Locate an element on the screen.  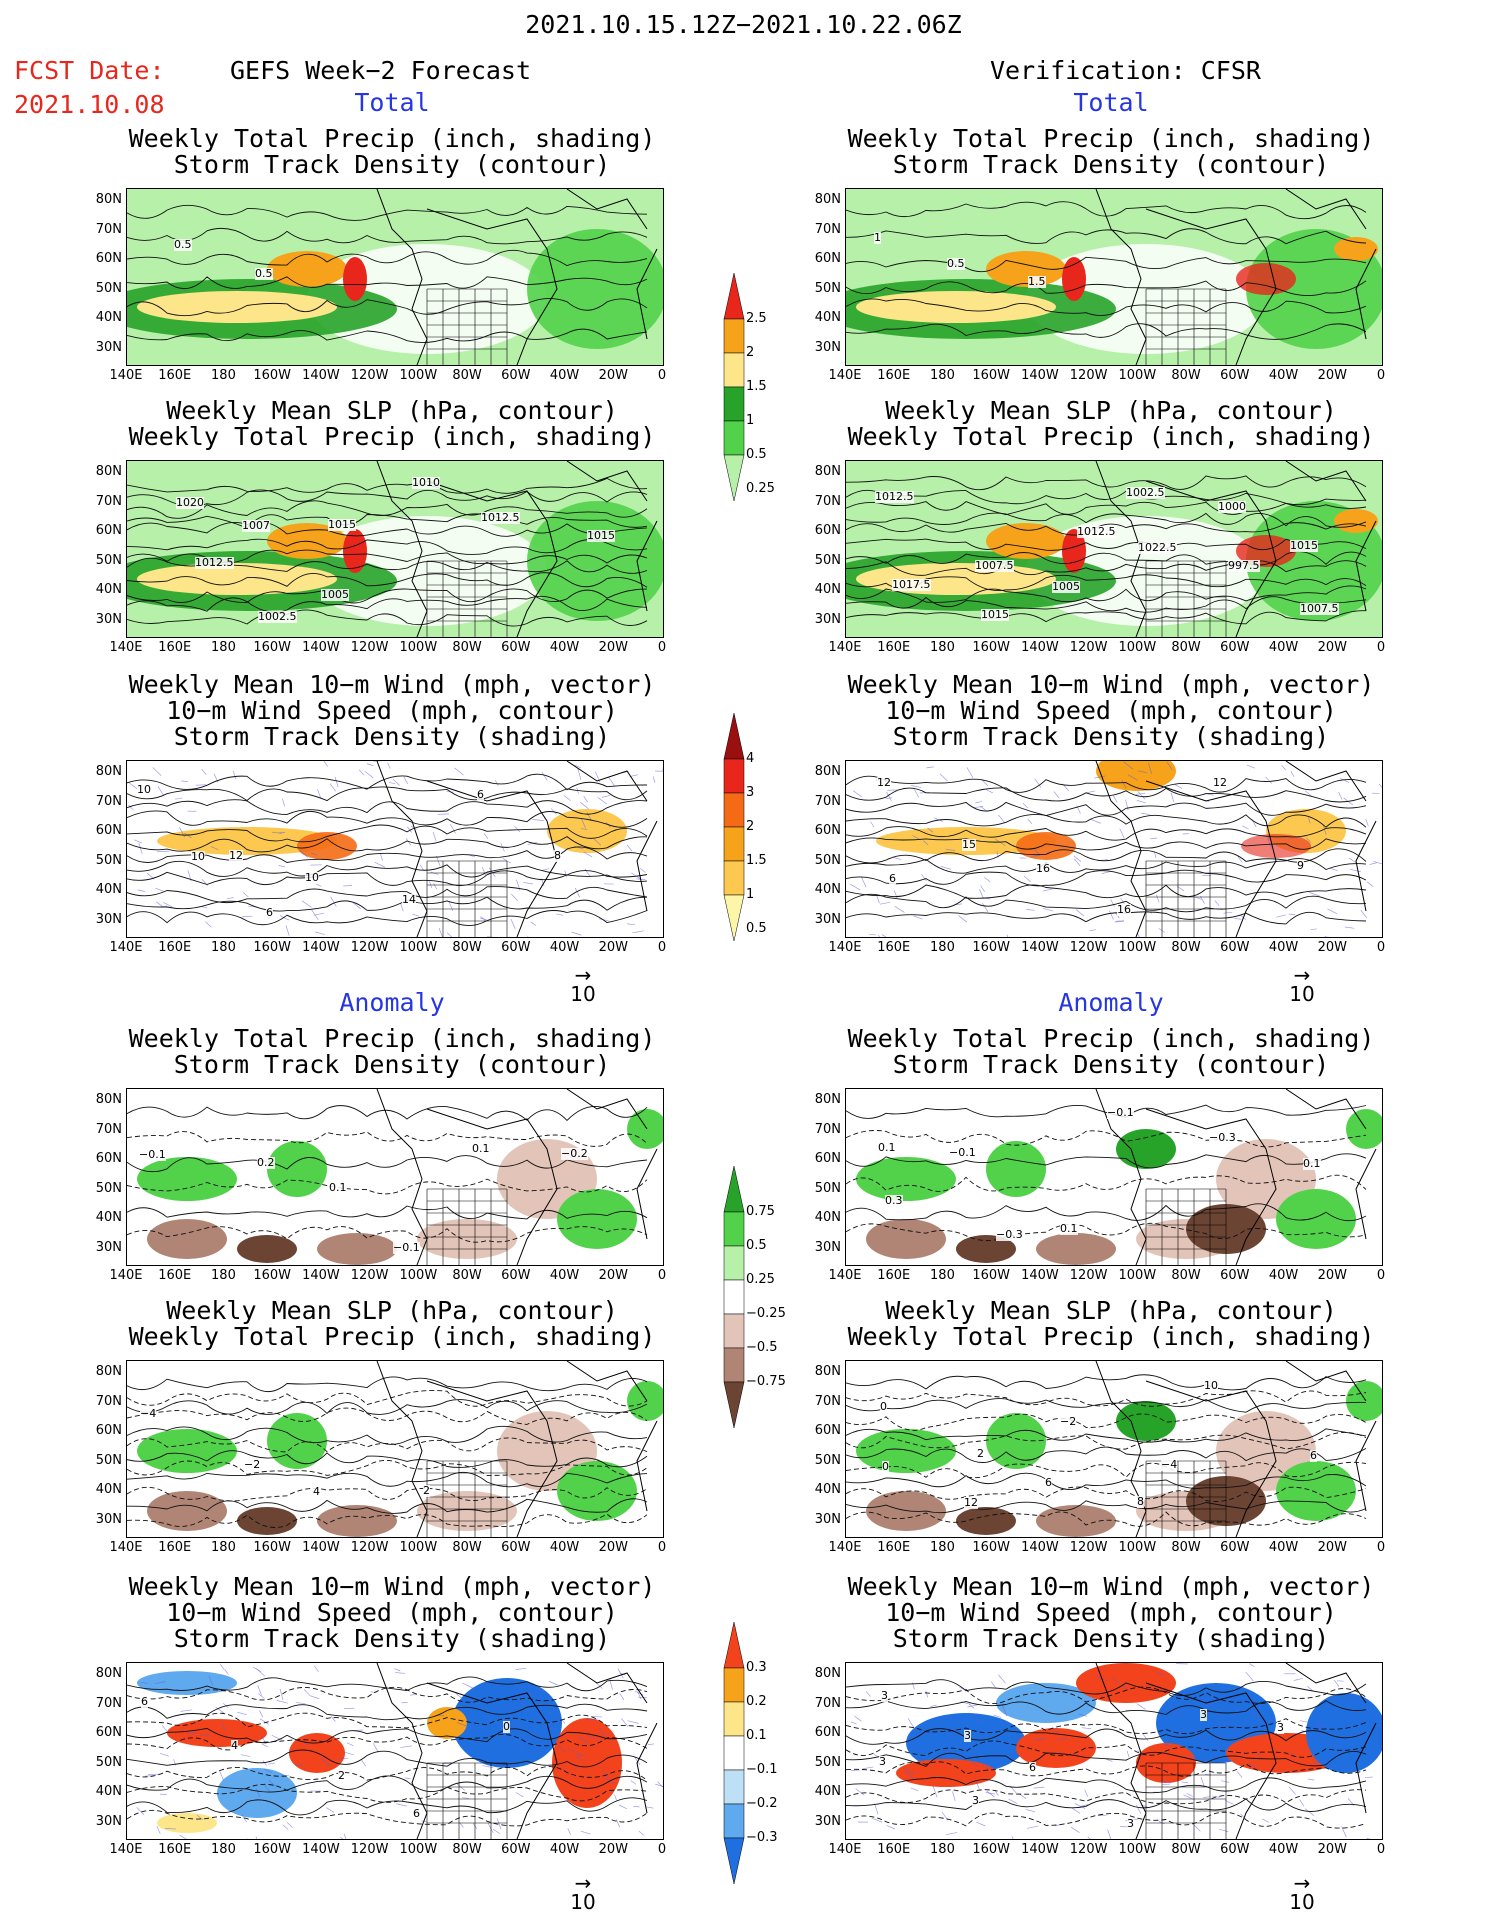
map-graphic is located at coordinates (395, 1449).